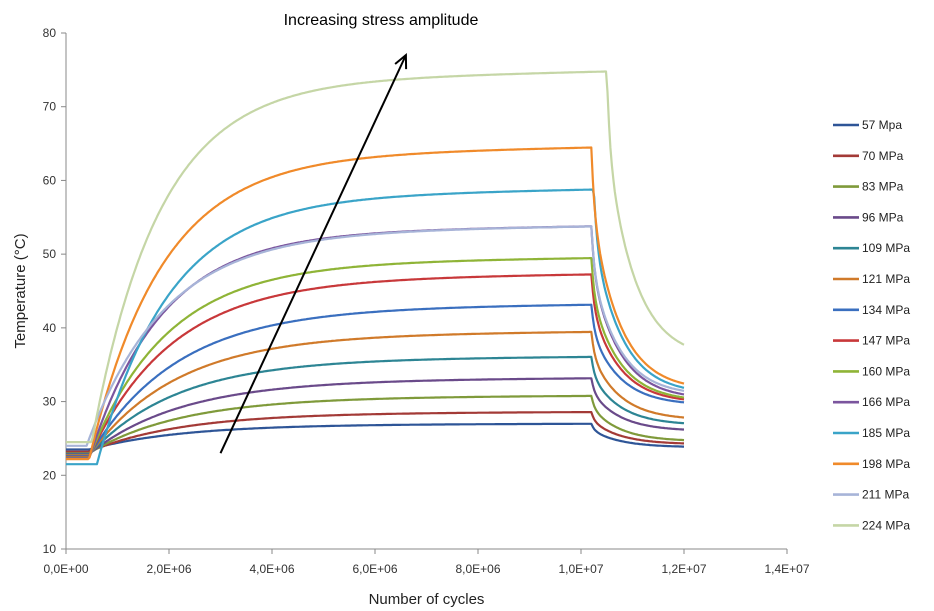  Describe the element at coordinates (886, 464) in the screenshot. I see `legend-label: 198 MPa` at that location.